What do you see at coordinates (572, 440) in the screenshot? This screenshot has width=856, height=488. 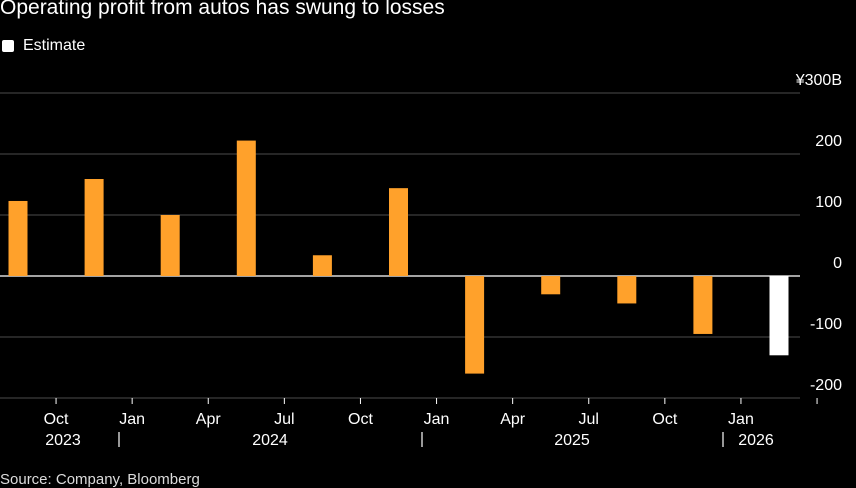 I see `year-label: 2025` at bounding box center [572, 440].